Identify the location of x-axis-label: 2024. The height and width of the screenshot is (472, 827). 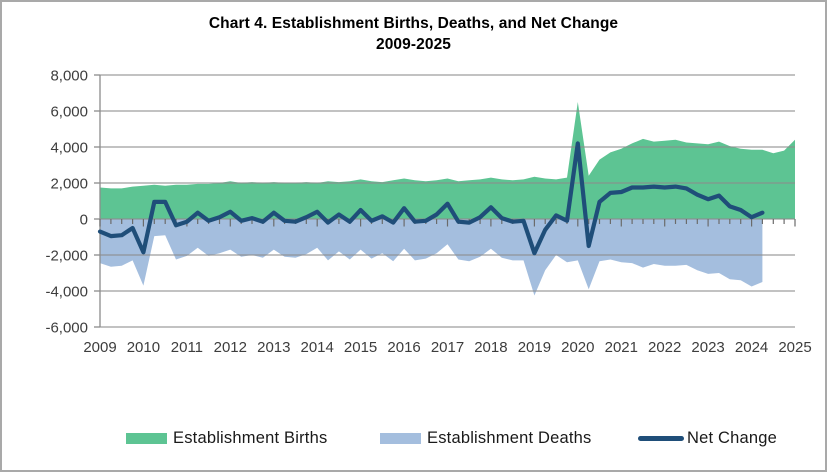
(751, 347).